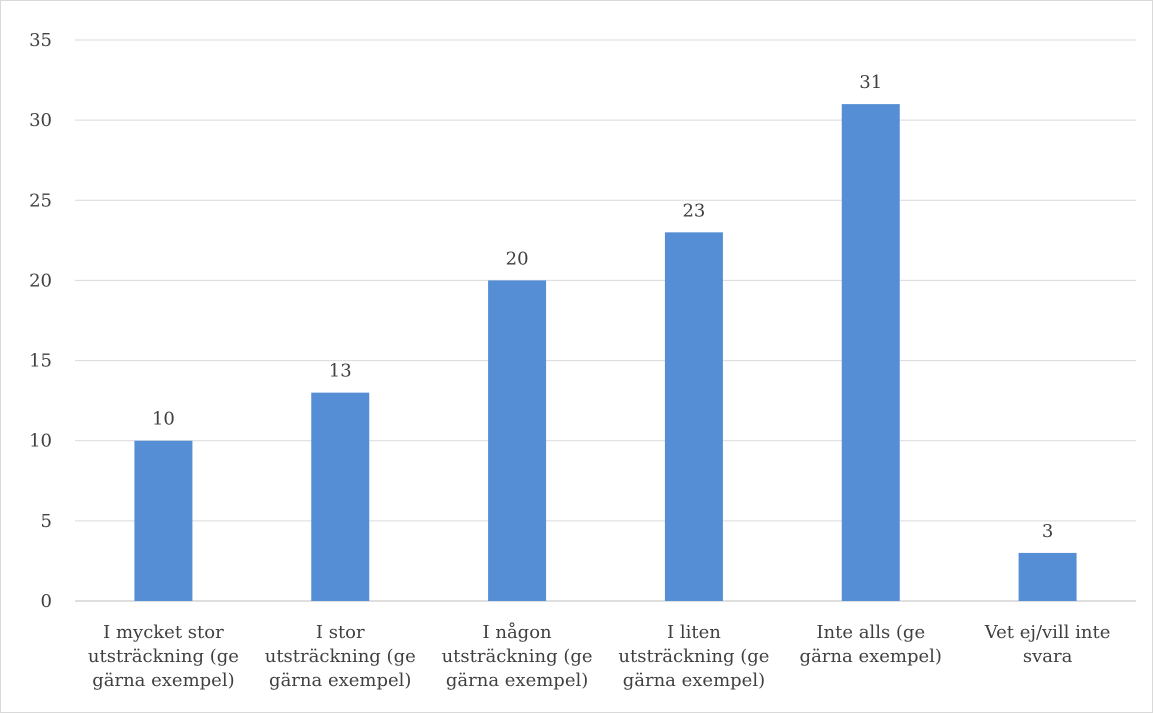 The image size is (1153, 713). Describe the element at coordinates (693, 210) in the screenshot. I see `data-label: 23` at that location.